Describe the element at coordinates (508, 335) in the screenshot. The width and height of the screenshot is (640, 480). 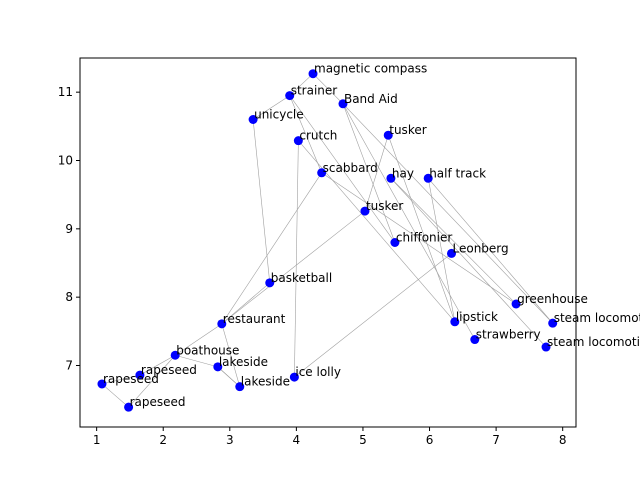
I see `point-label: strawberry` at that location.